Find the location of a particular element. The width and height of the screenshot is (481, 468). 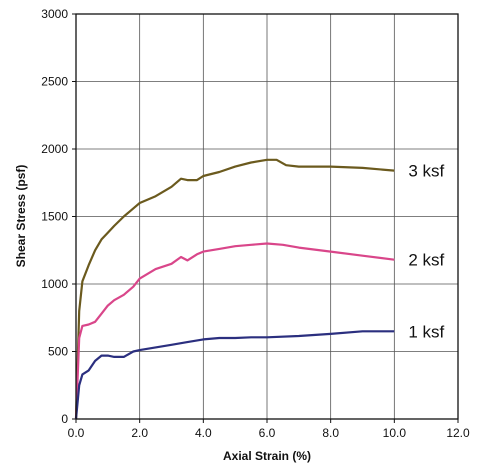

x-tick-label: 6.0 is located at coordinates (267, 433).